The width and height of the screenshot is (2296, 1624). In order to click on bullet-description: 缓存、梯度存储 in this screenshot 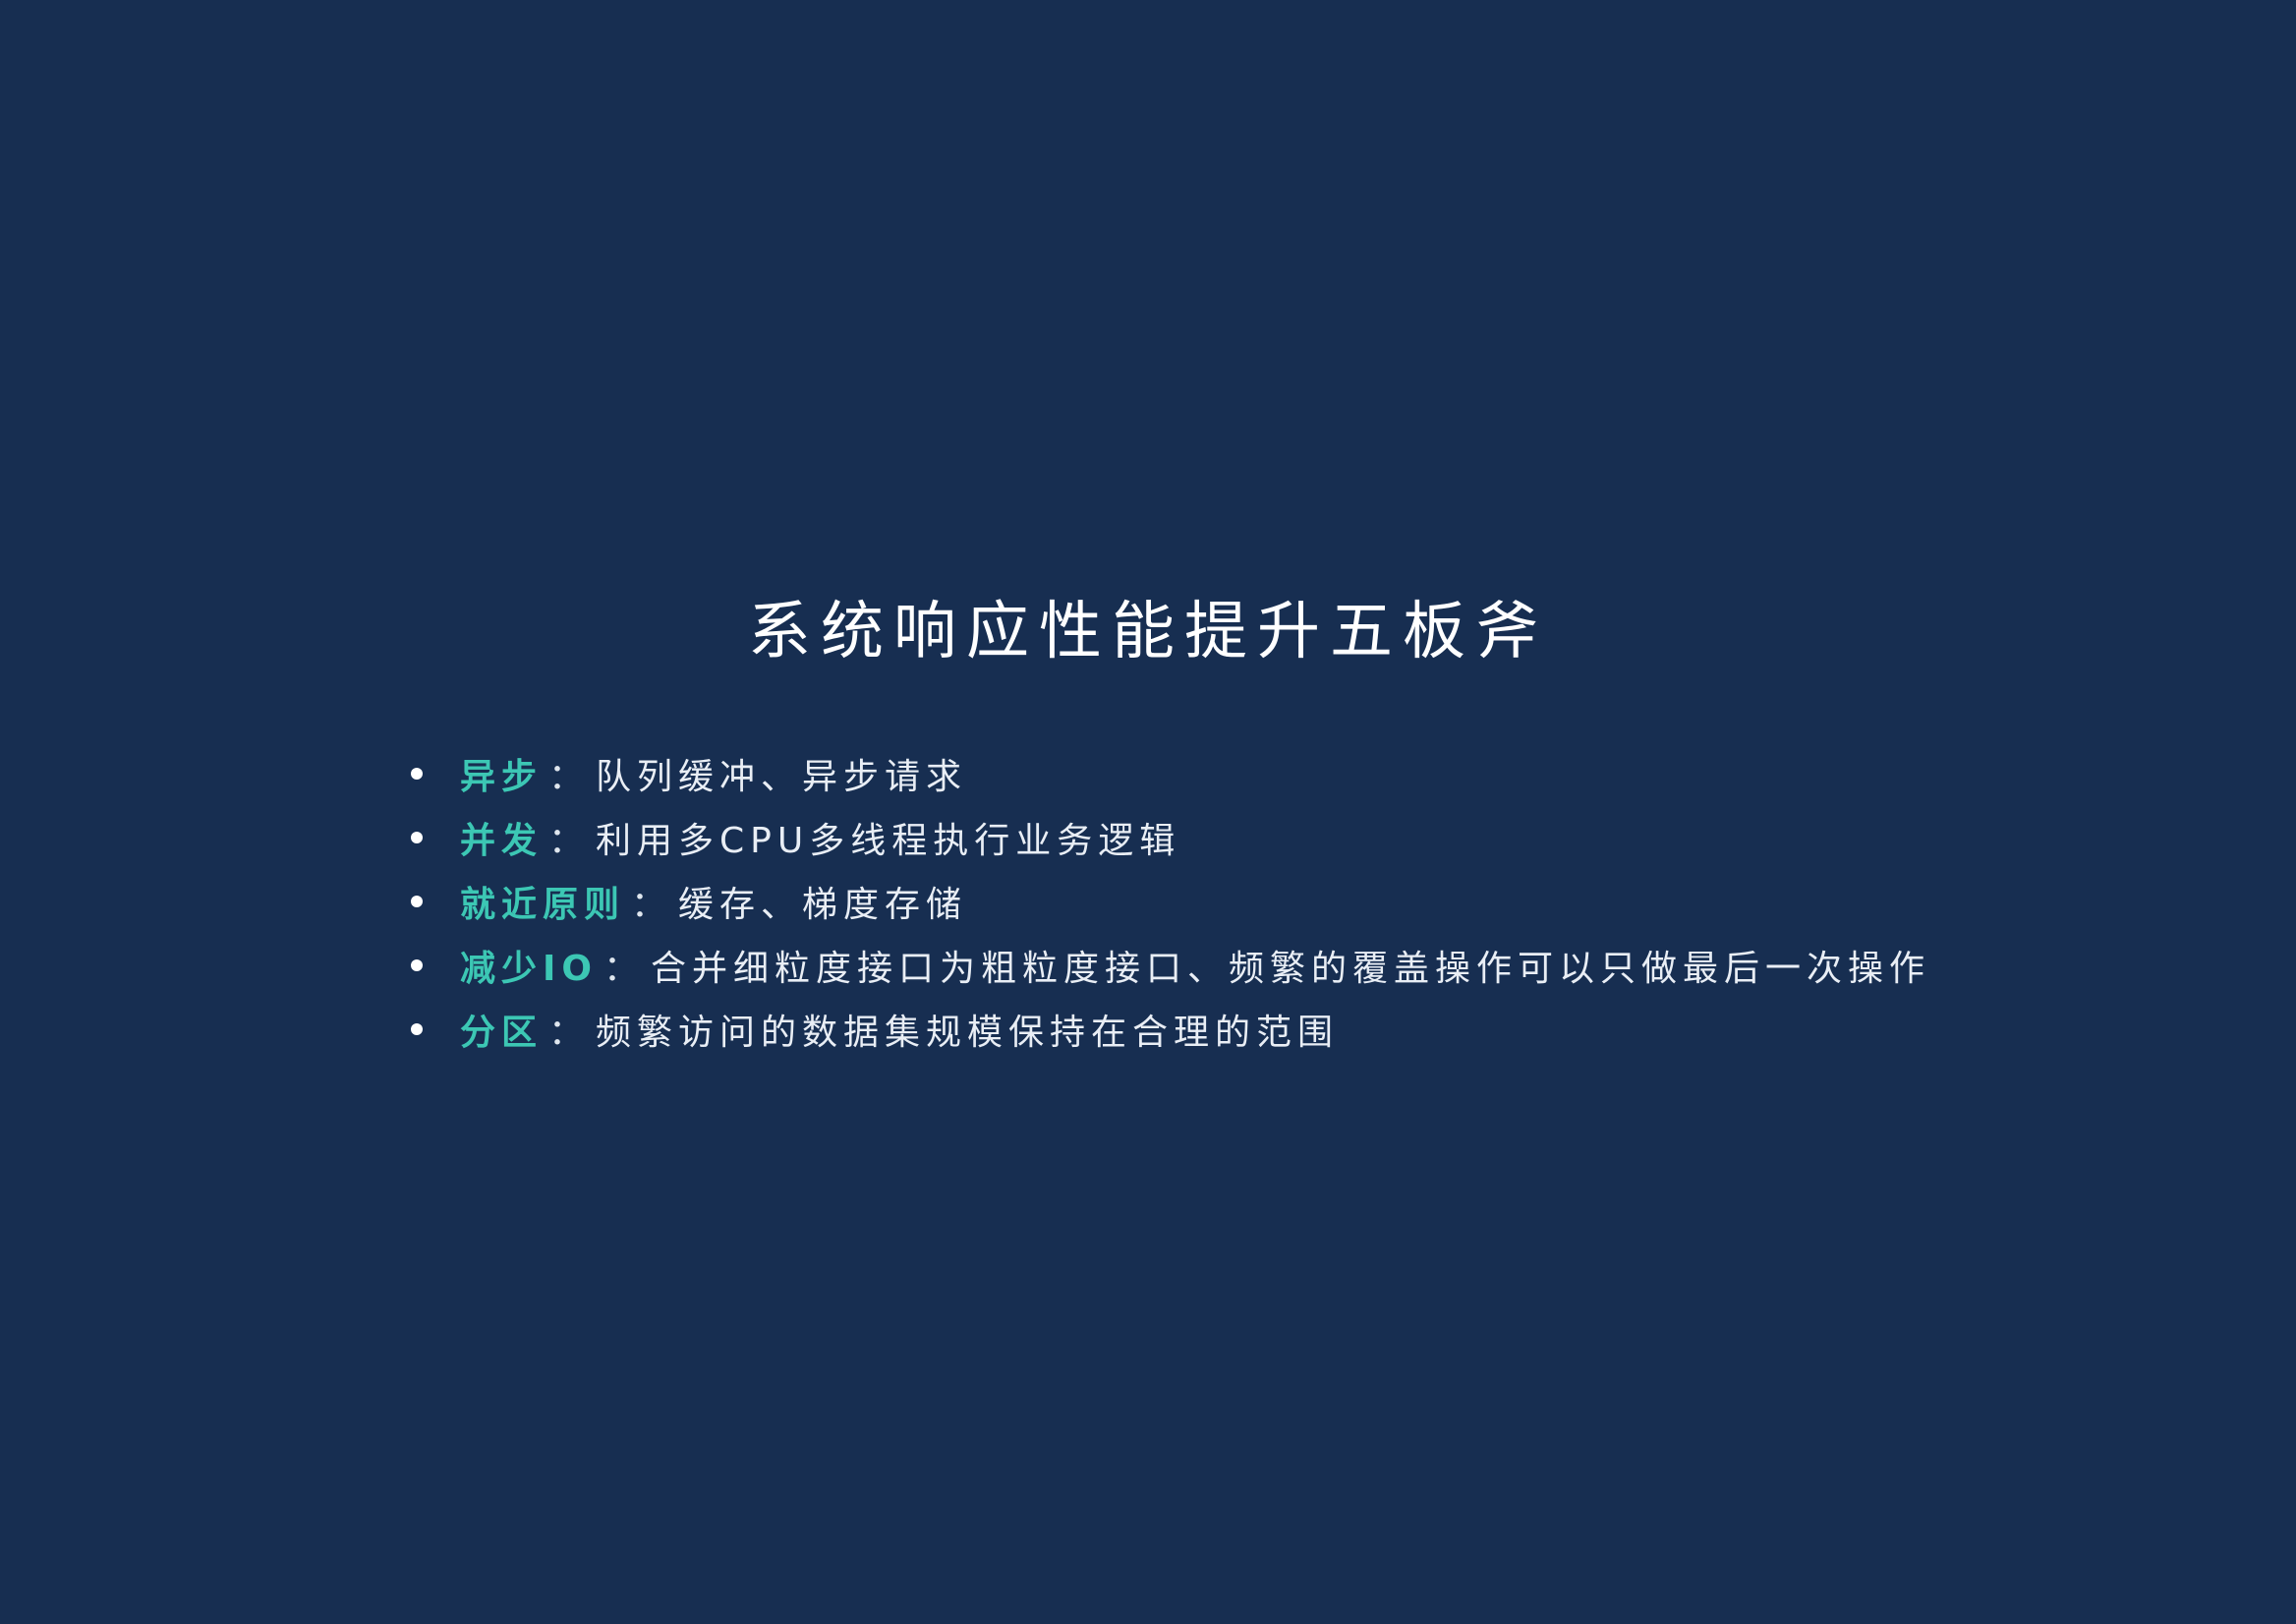, I will do `click(823, 904)`.